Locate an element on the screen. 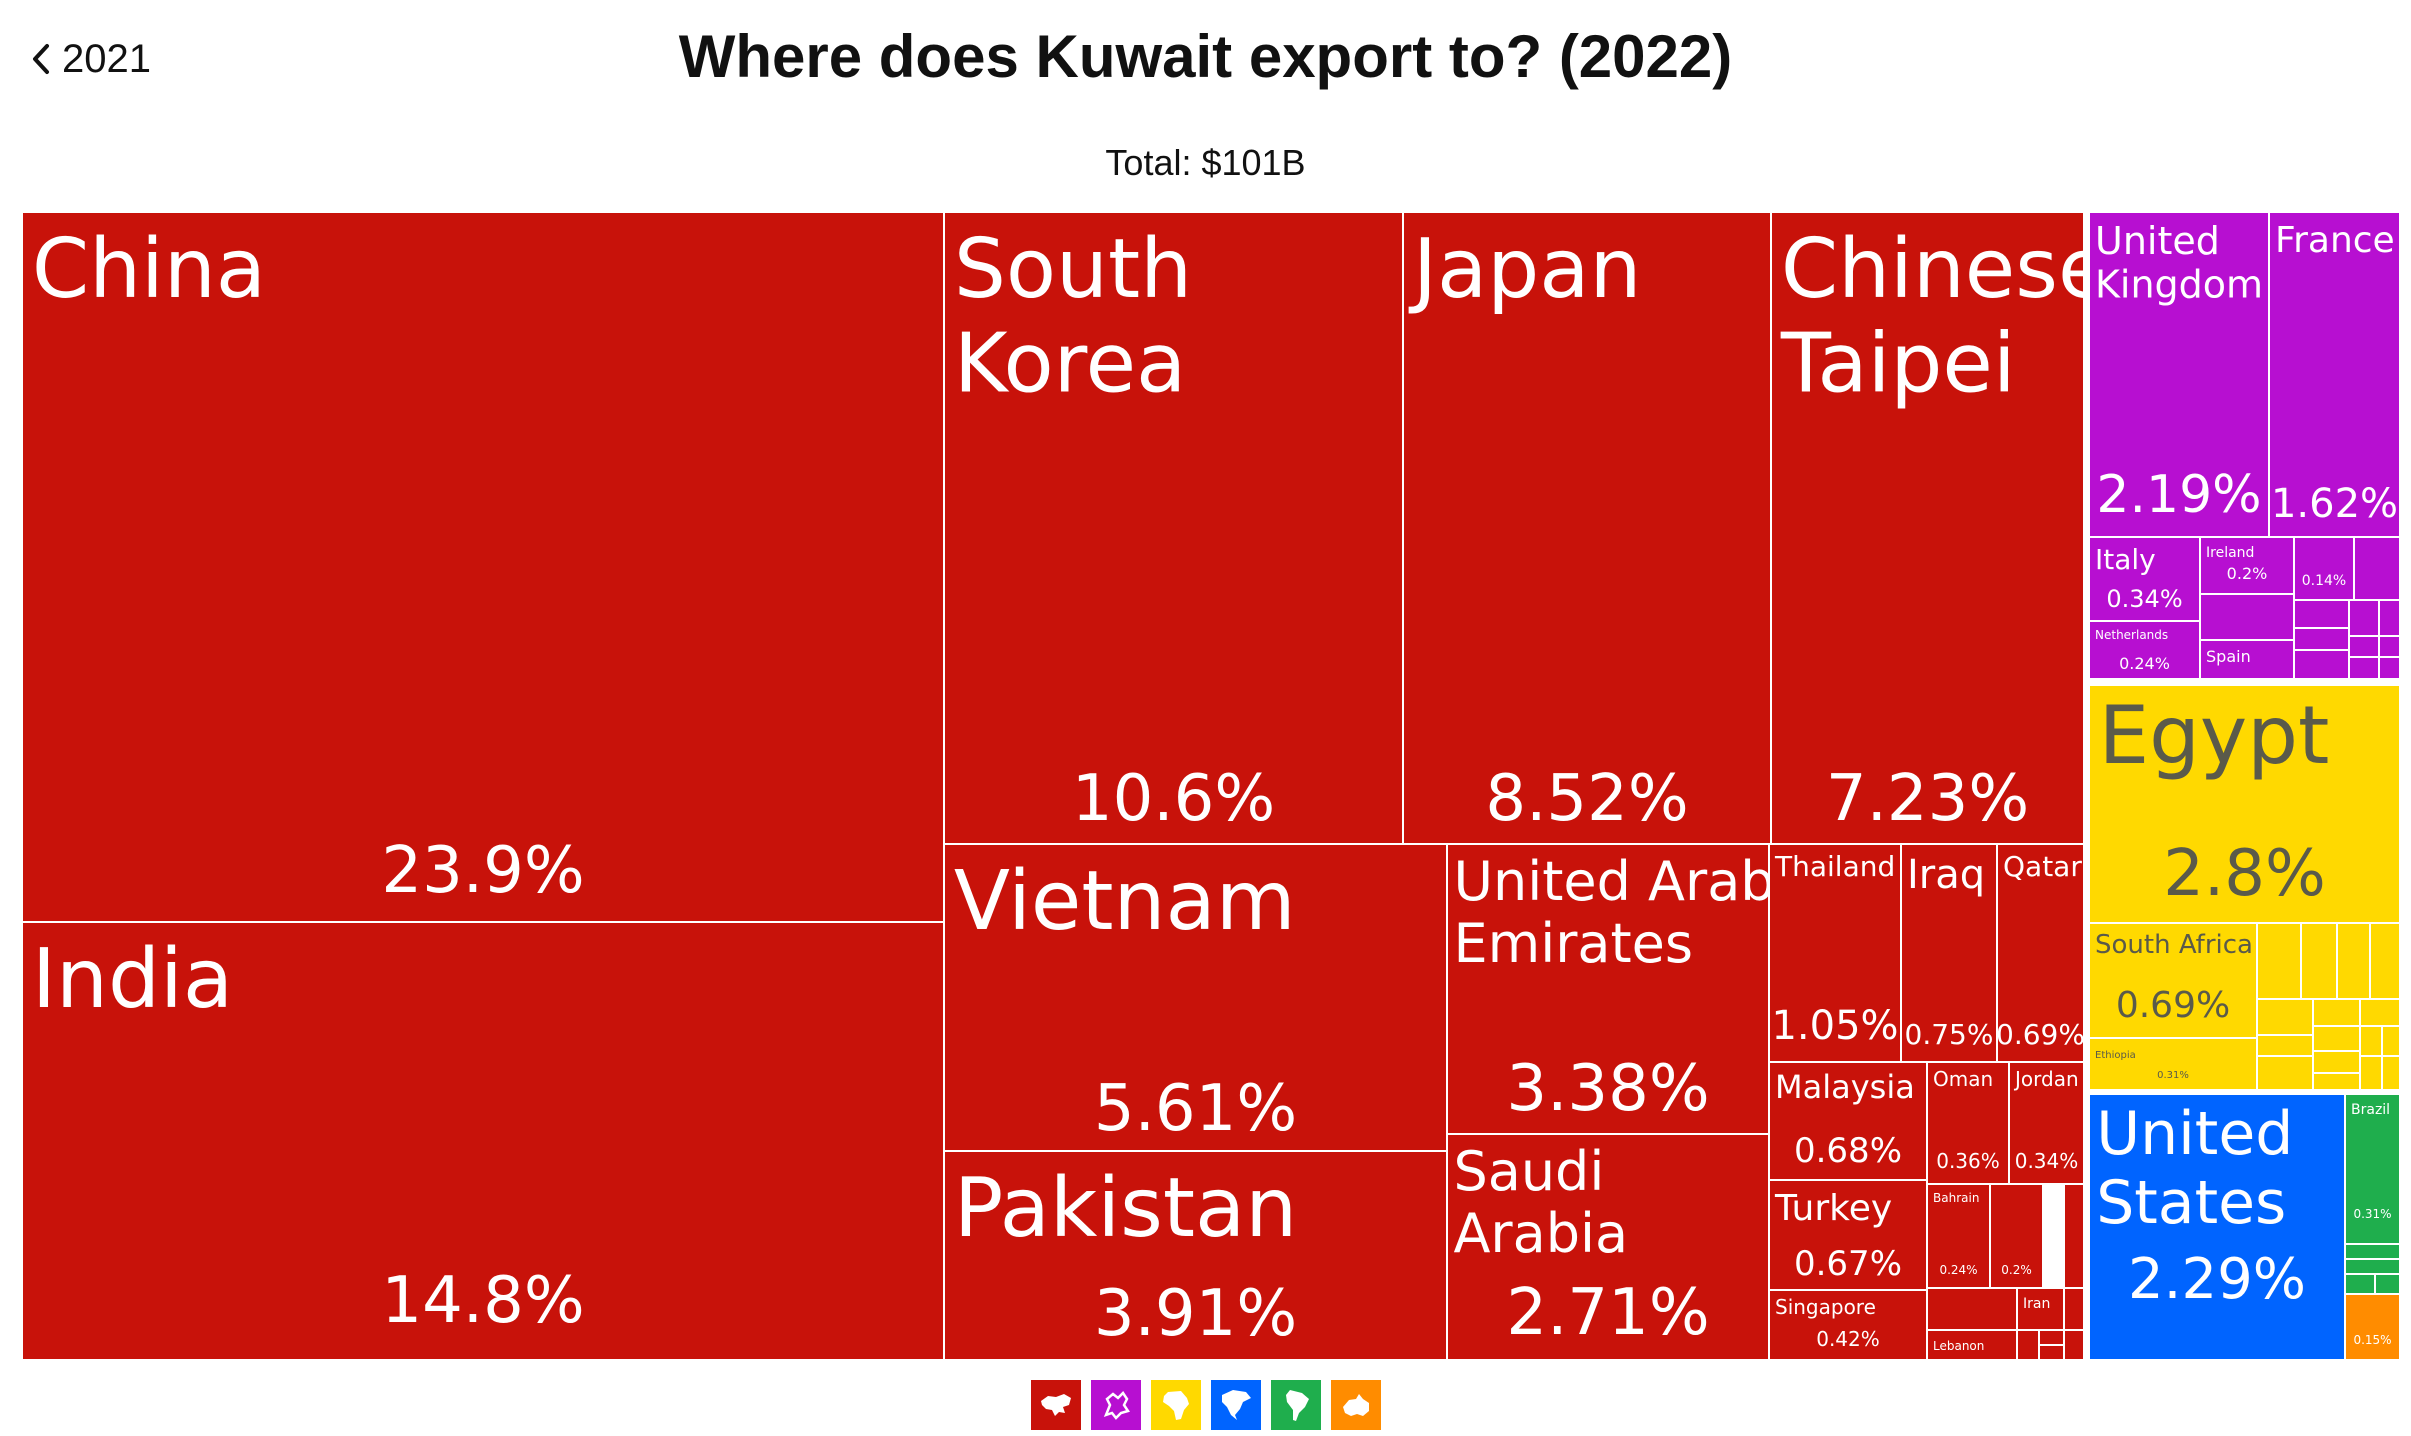 The image size is (2411, 1436). treemap-tile-united-kingdom is located at coordinates (2179, 374).